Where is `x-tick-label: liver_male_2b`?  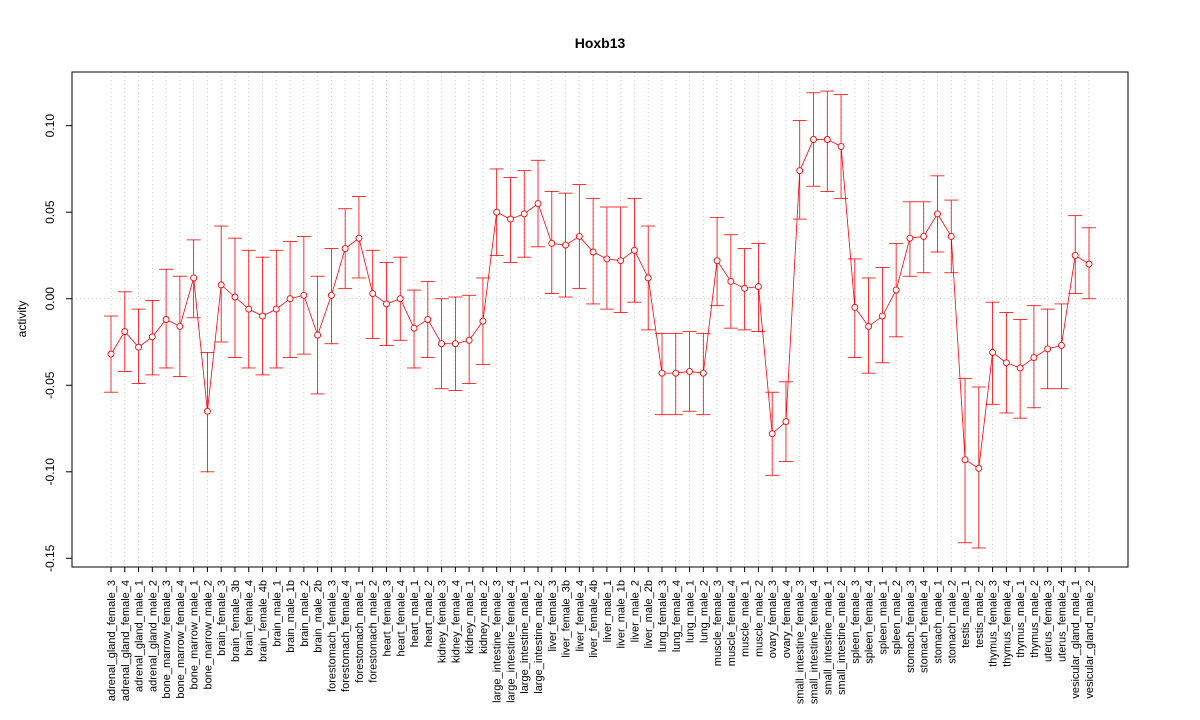 x-tick-label: liver_male_2b is located at coordinates (649, 614).